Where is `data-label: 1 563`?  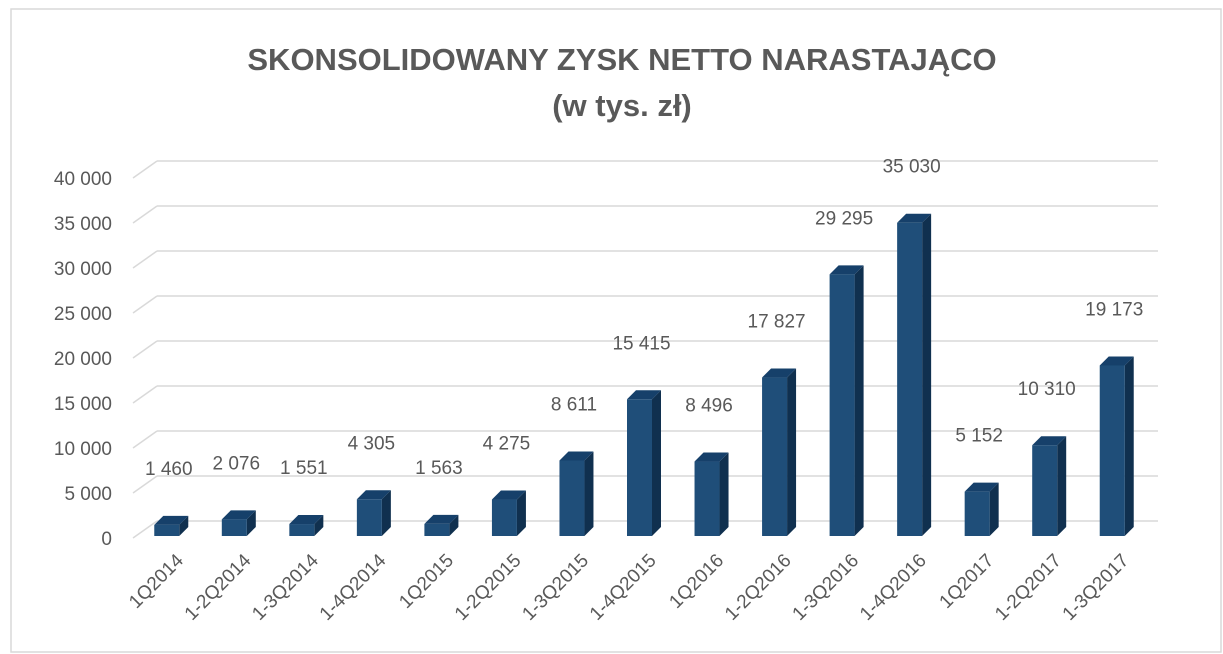 data-label: 1 563 is located at coordinates (439, 468).